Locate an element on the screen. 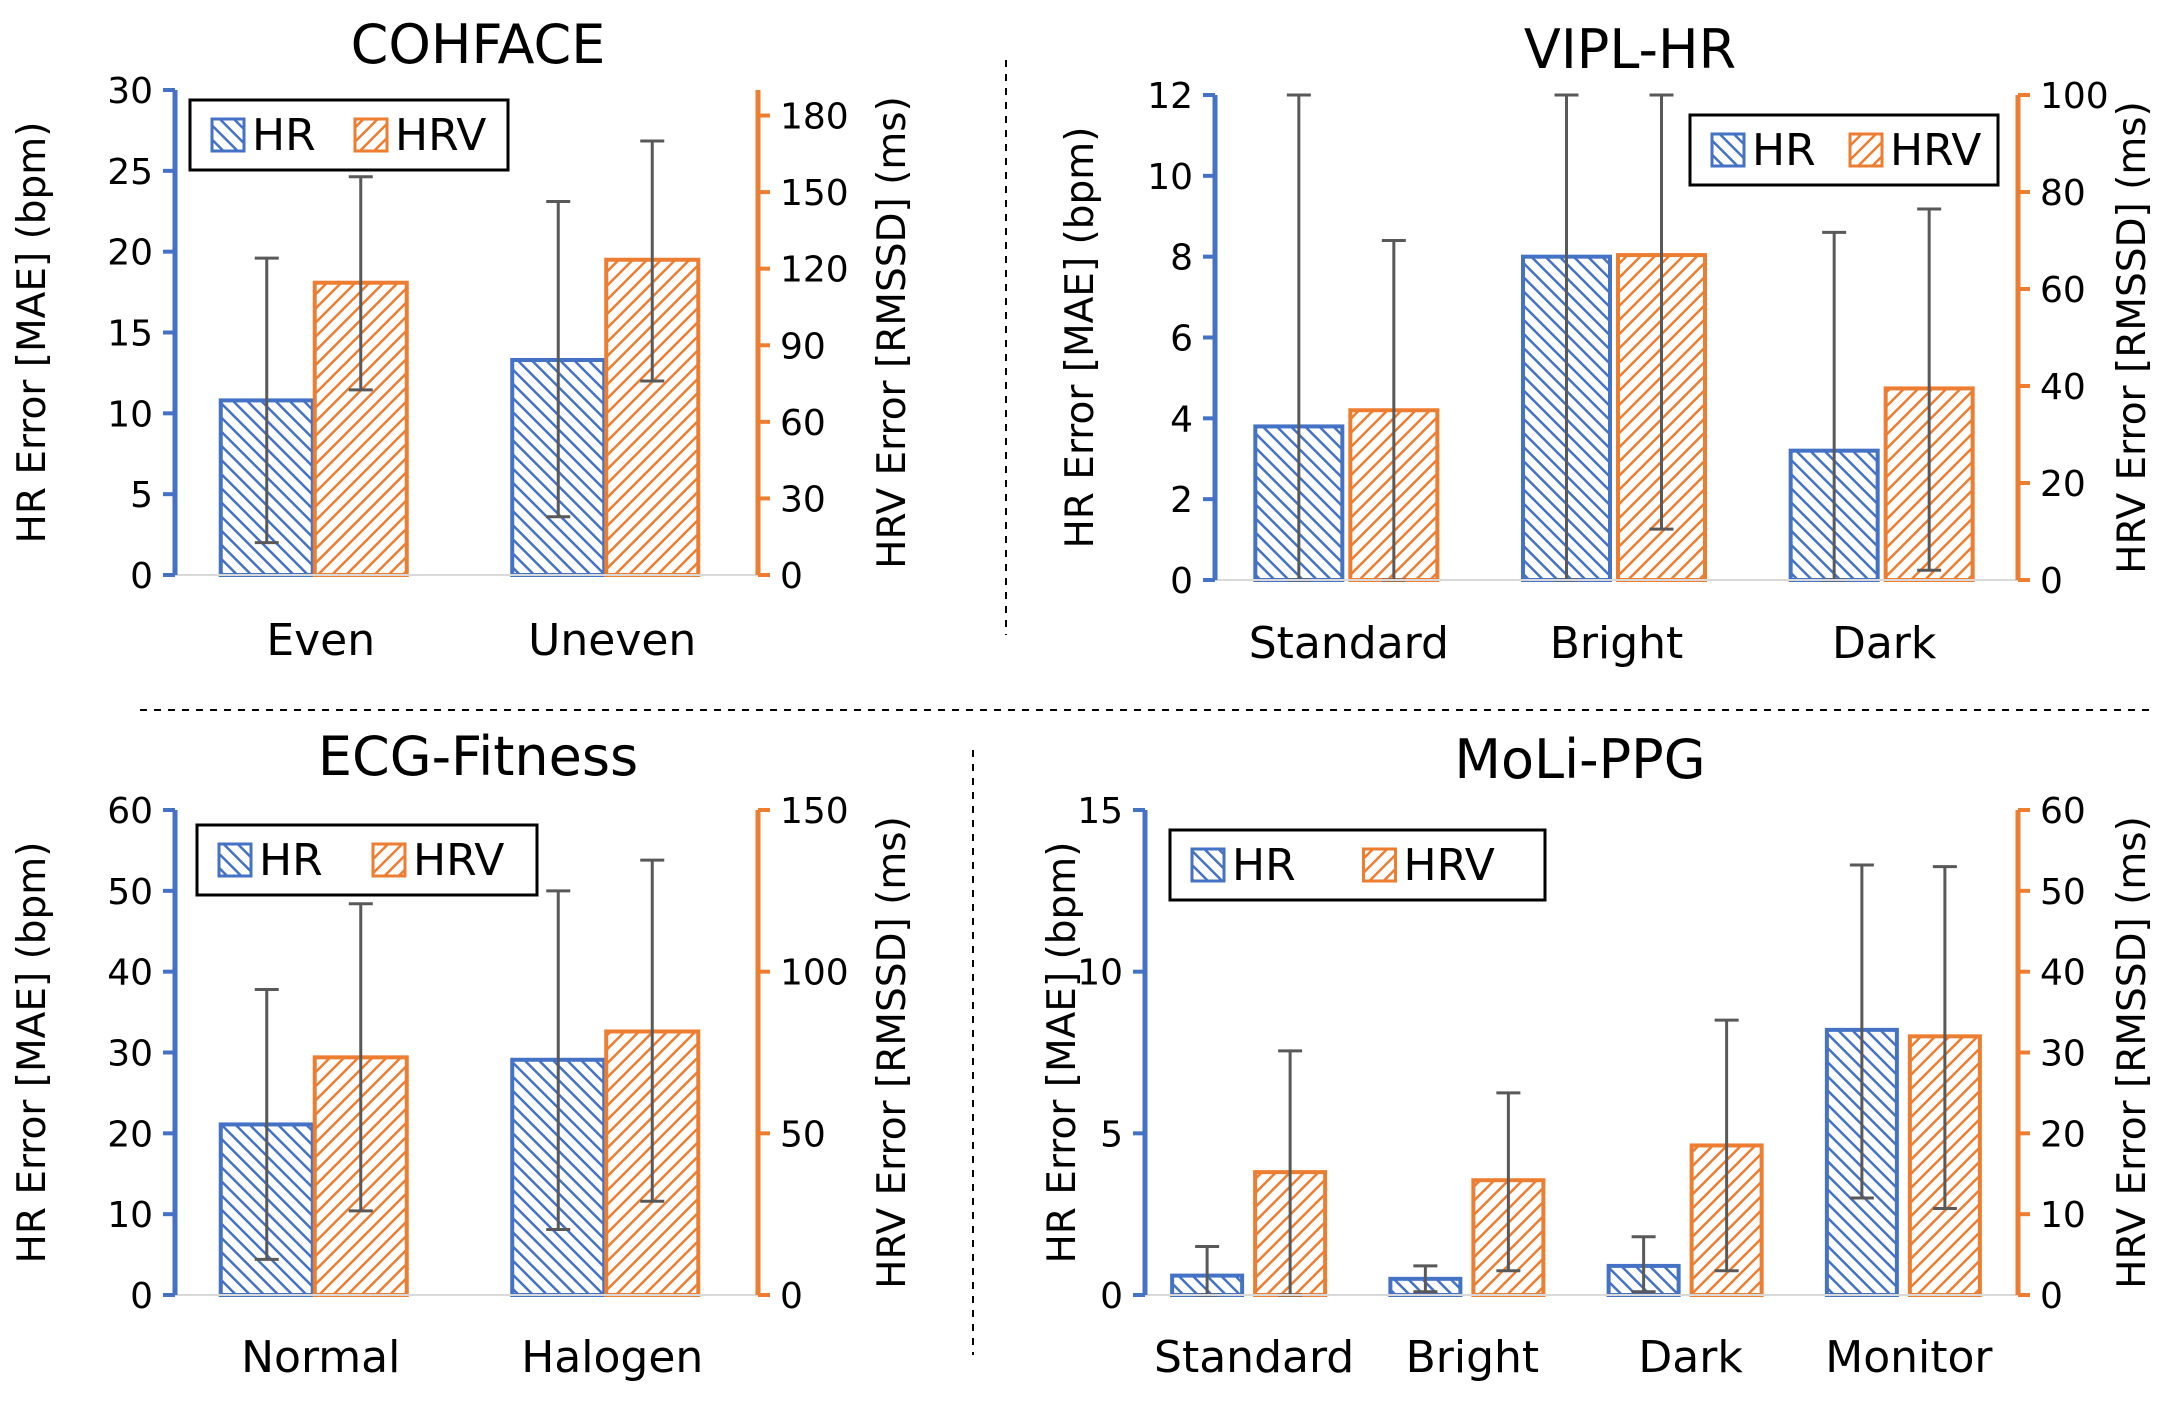 Image resolution: width=2183 pixels, height=1406 pixels. hr-error-bar-halogen is located at coordinates (558, 1060).